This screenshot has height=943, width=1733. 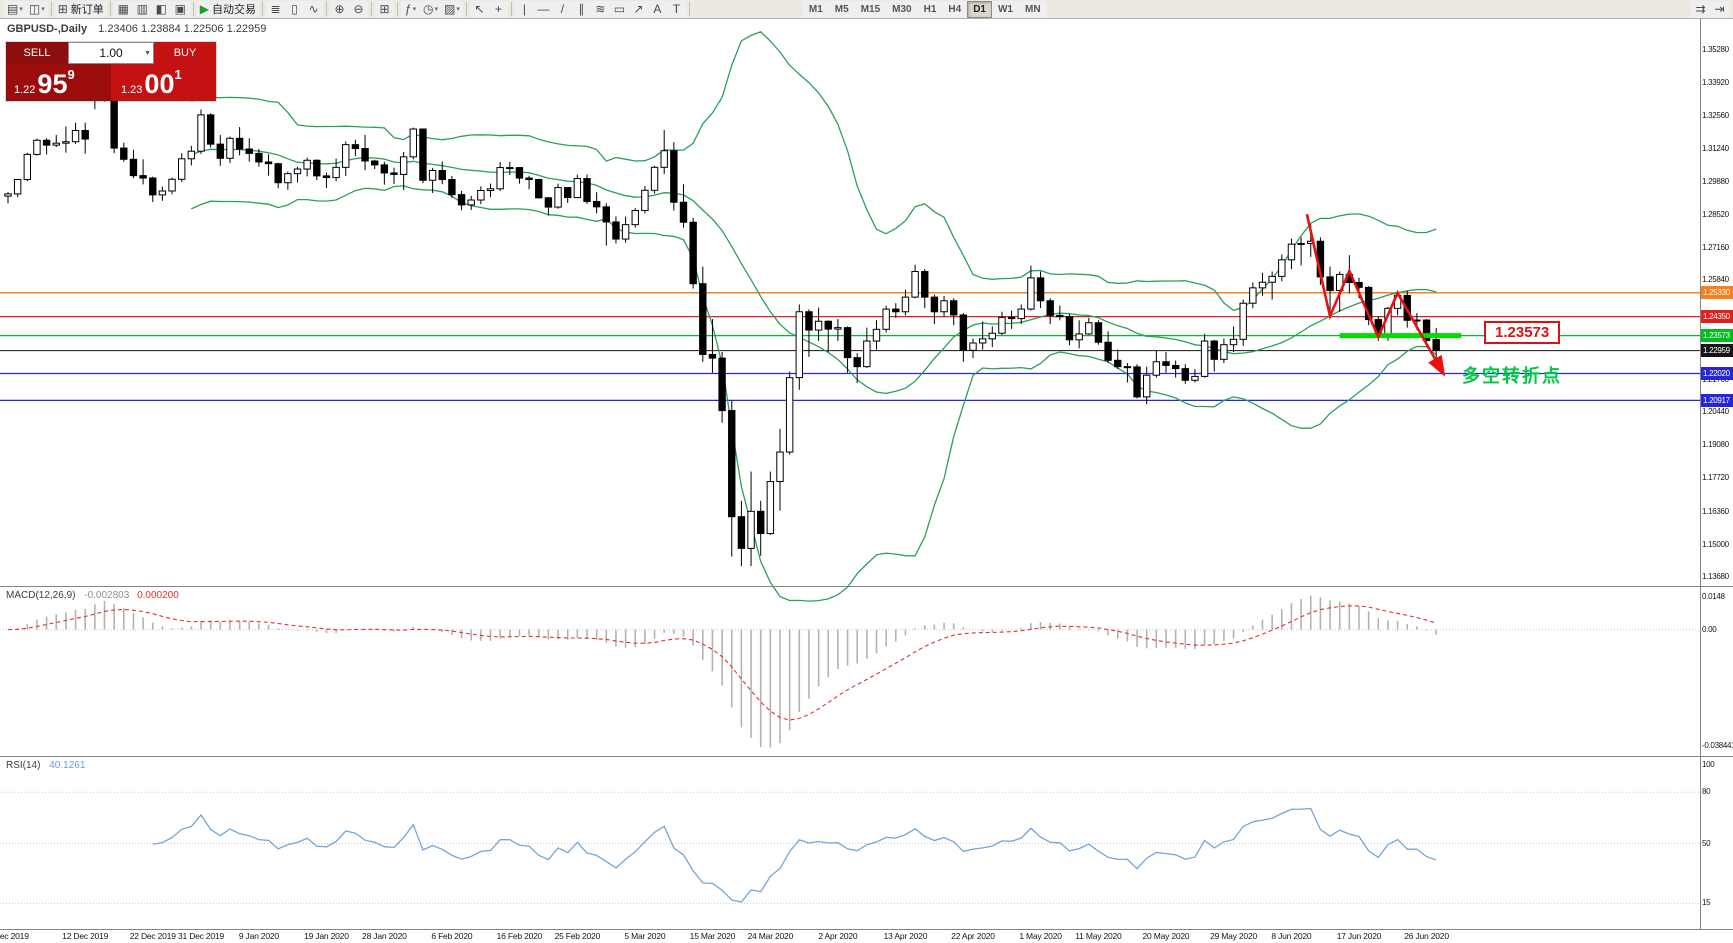 I want to click on zoom-out-button: ⊖, so click(x=359, y=9).